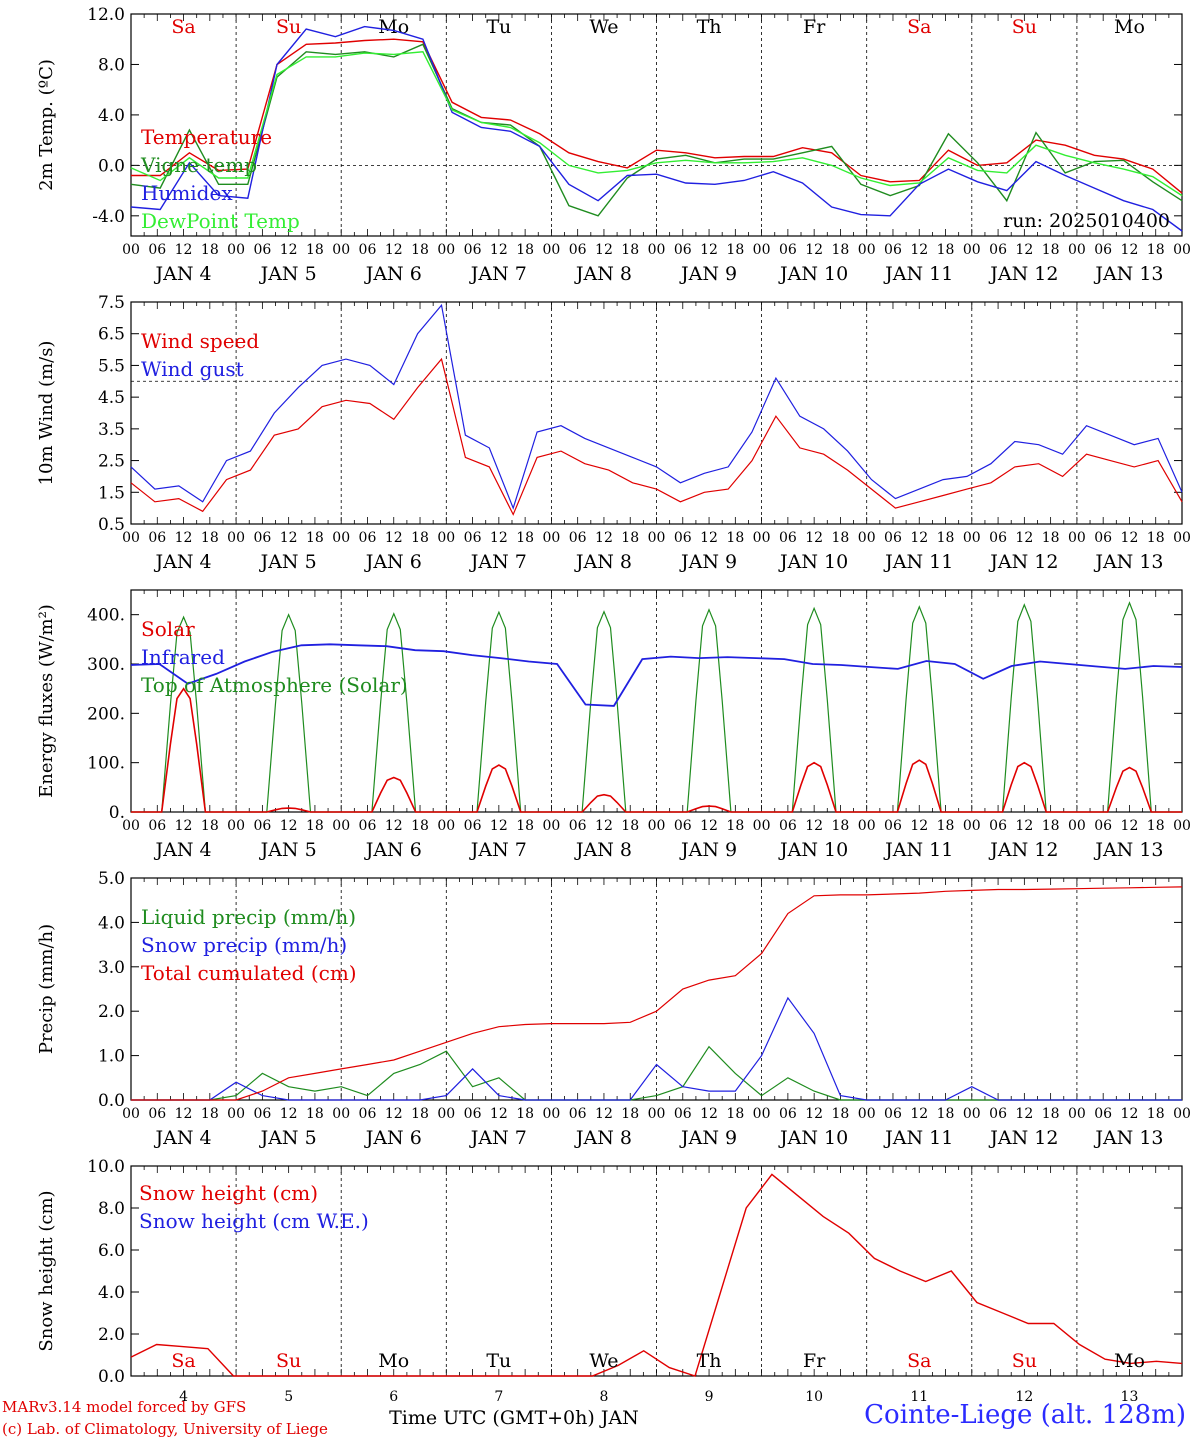  What do you see at coordinates (111, 303) in the screenshot?
I see `y-tick-label: 7.5` at bounding box center [111, 303].